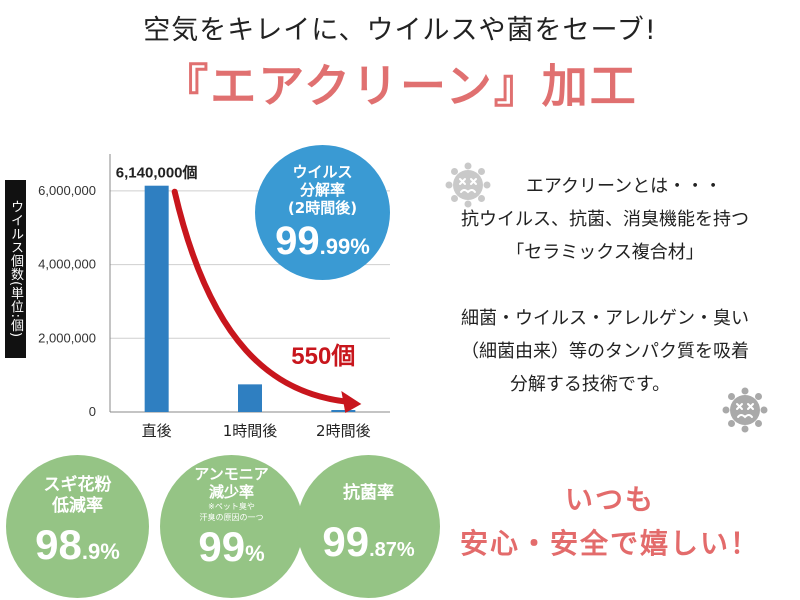 Image resolution: width=800 pixels, height=600 pixels. I want to click on x-tick-label: 直後, so click(157, 431).